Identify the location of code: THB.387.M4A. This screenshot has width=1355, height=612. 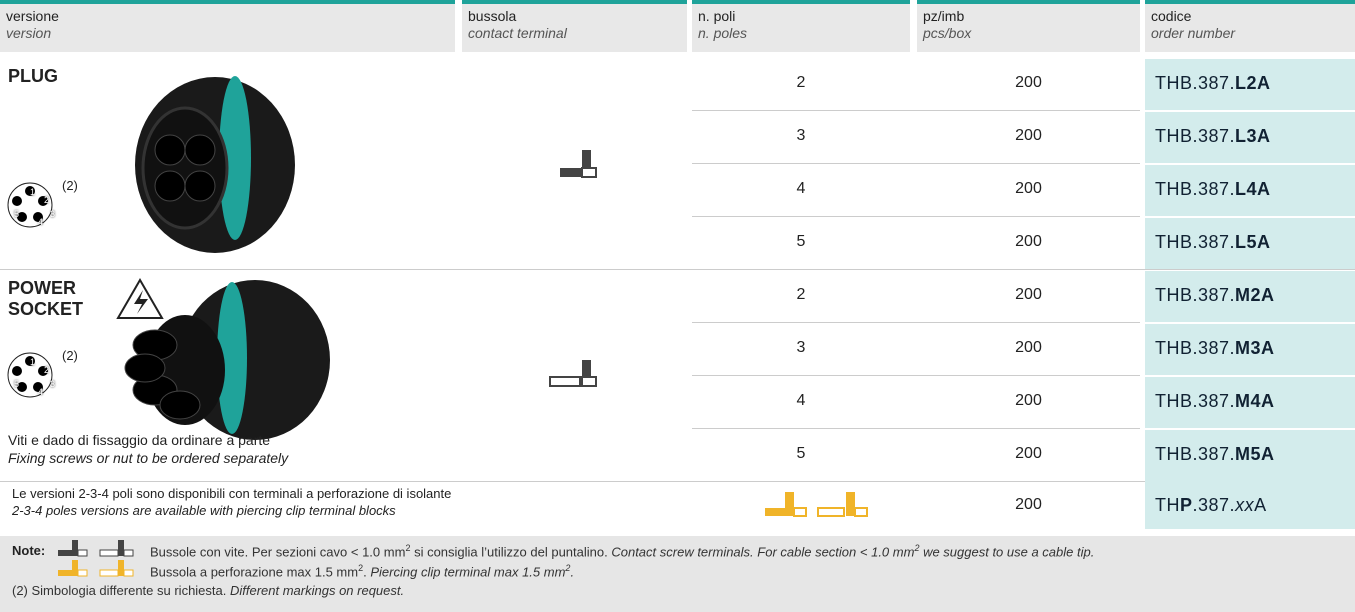
(1250, 402).